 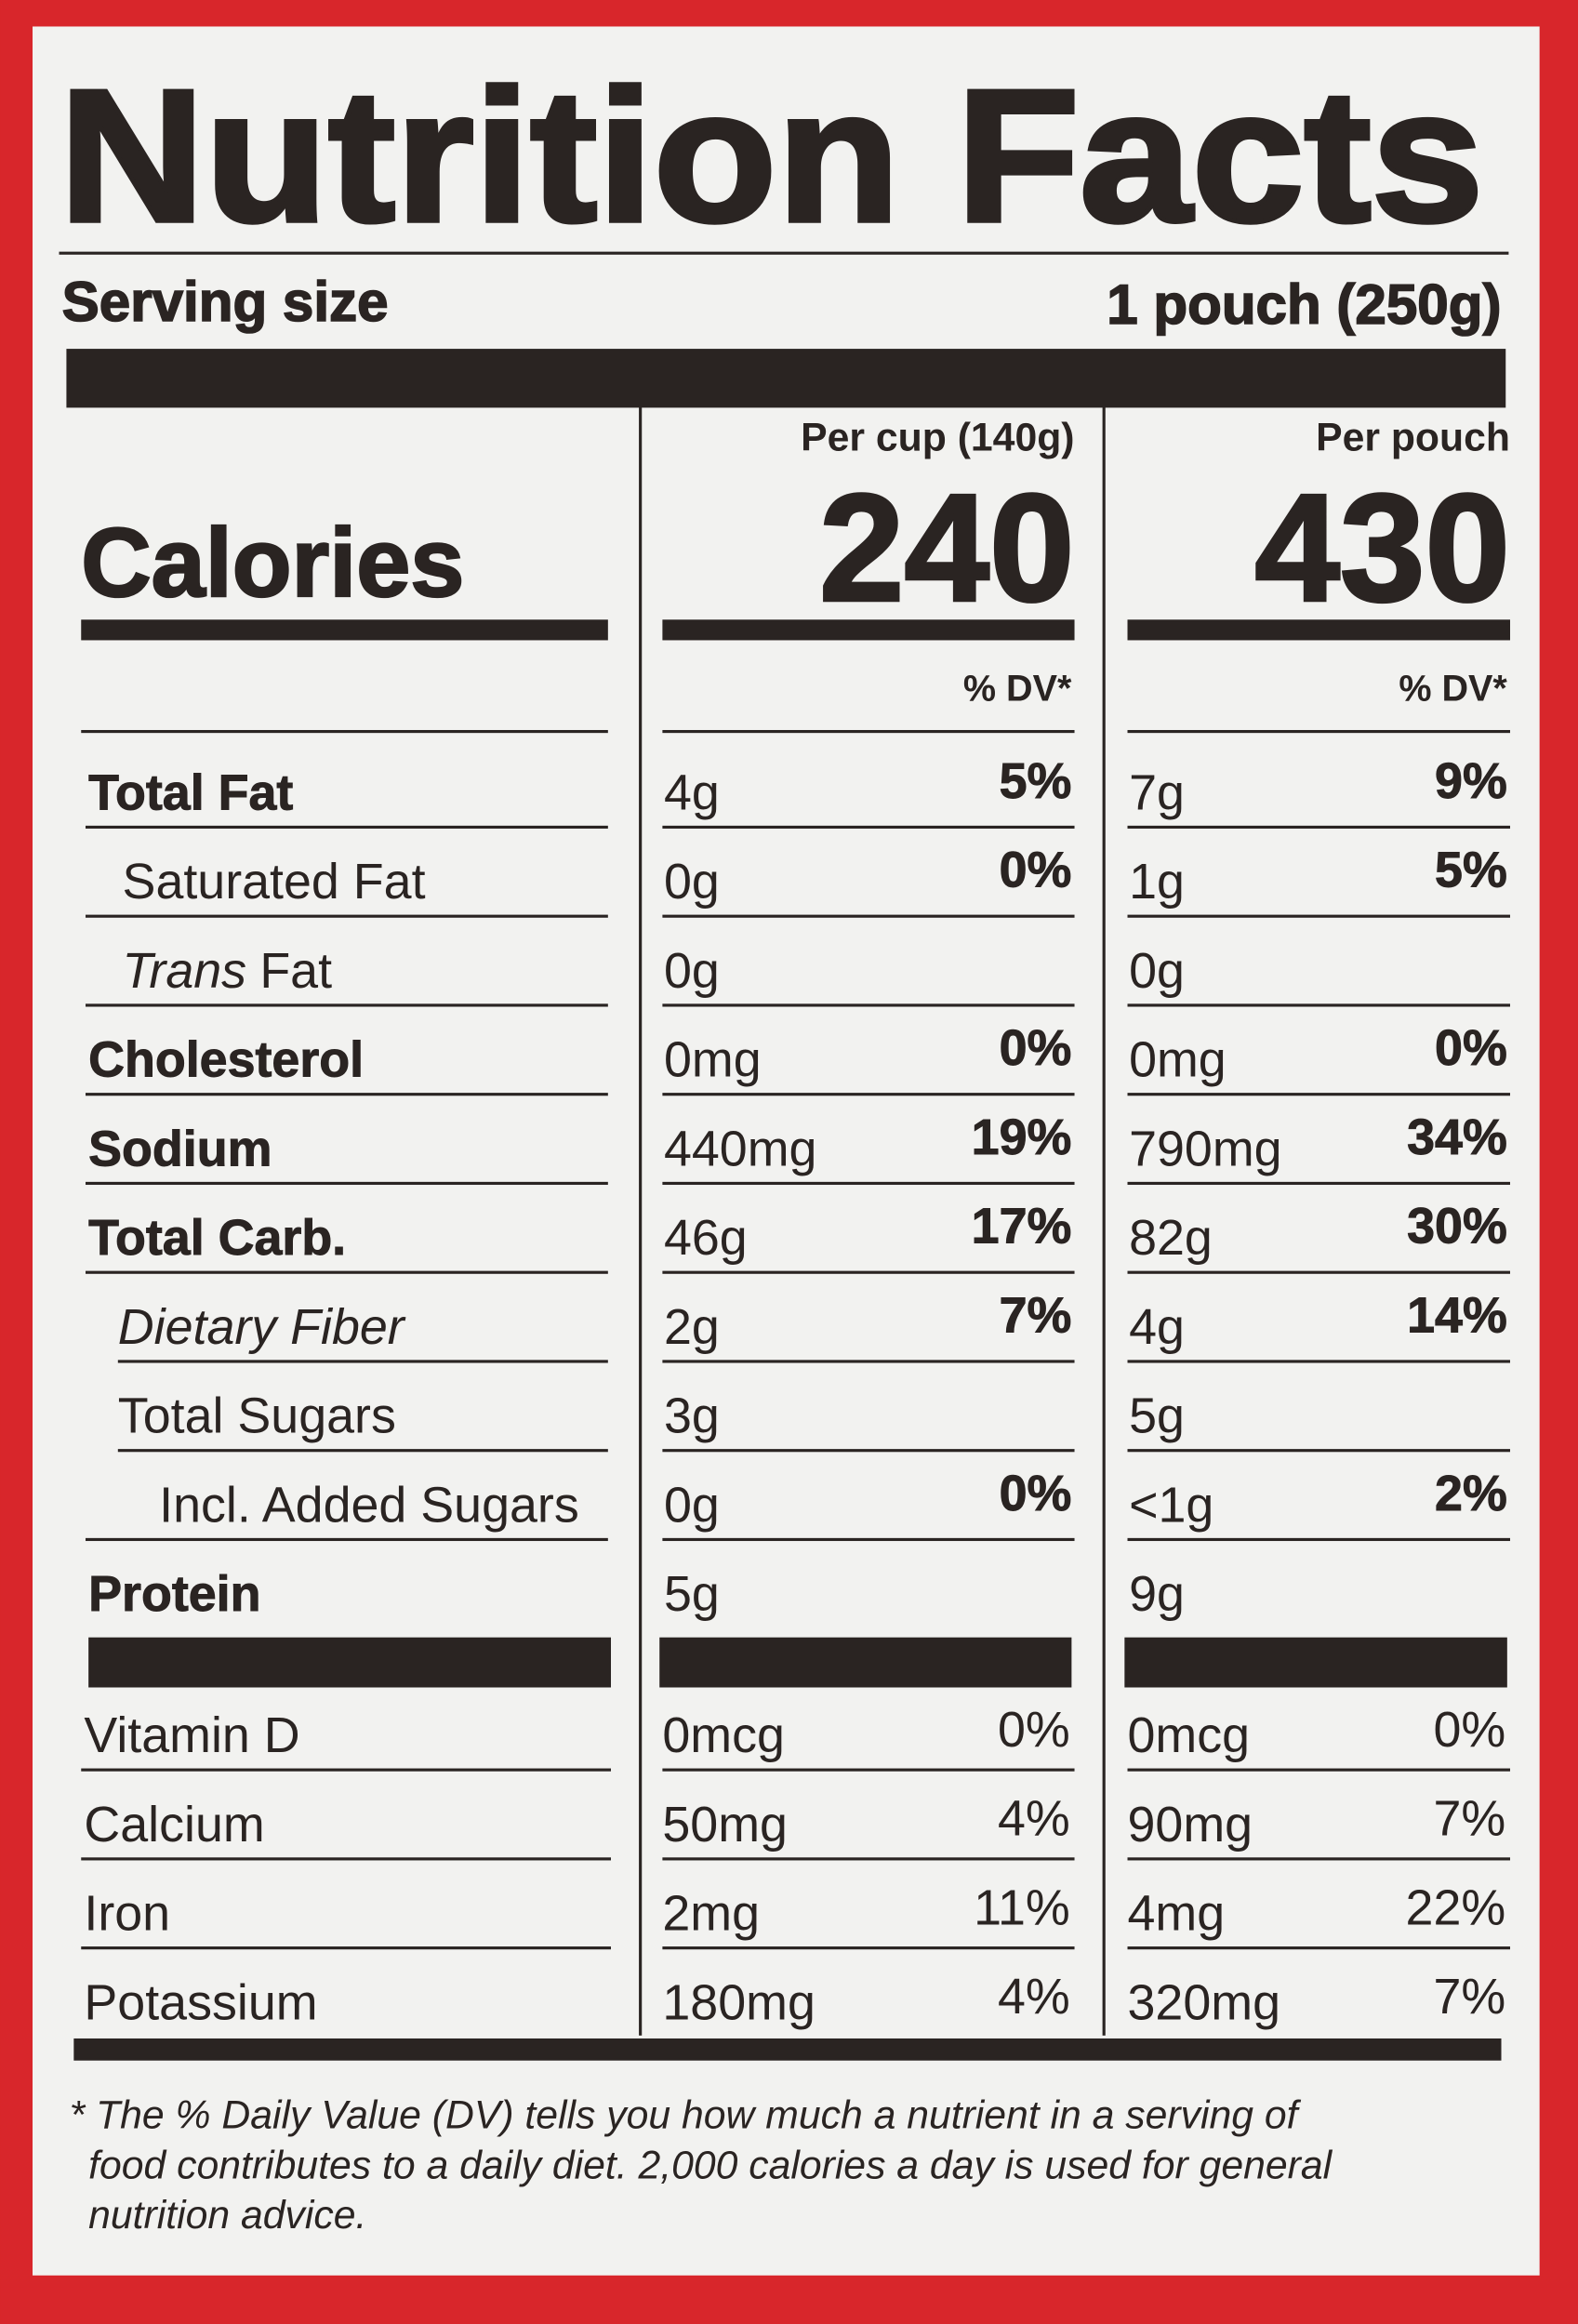 I want to click on calories-label: Calories, so click(x=272, y=563).